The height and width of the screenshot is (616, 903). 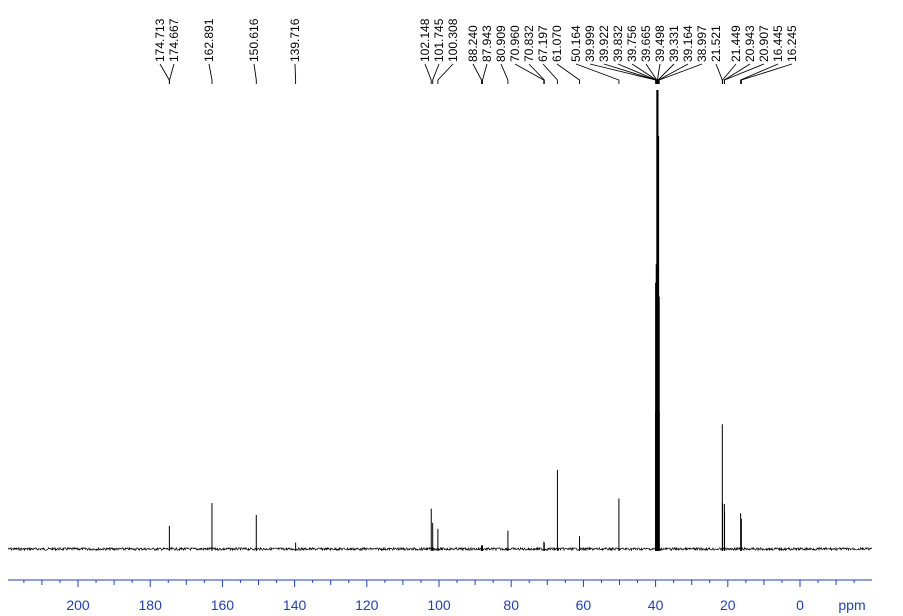 I want to click on peak-label: 20.907, so click(x=764, y=43).